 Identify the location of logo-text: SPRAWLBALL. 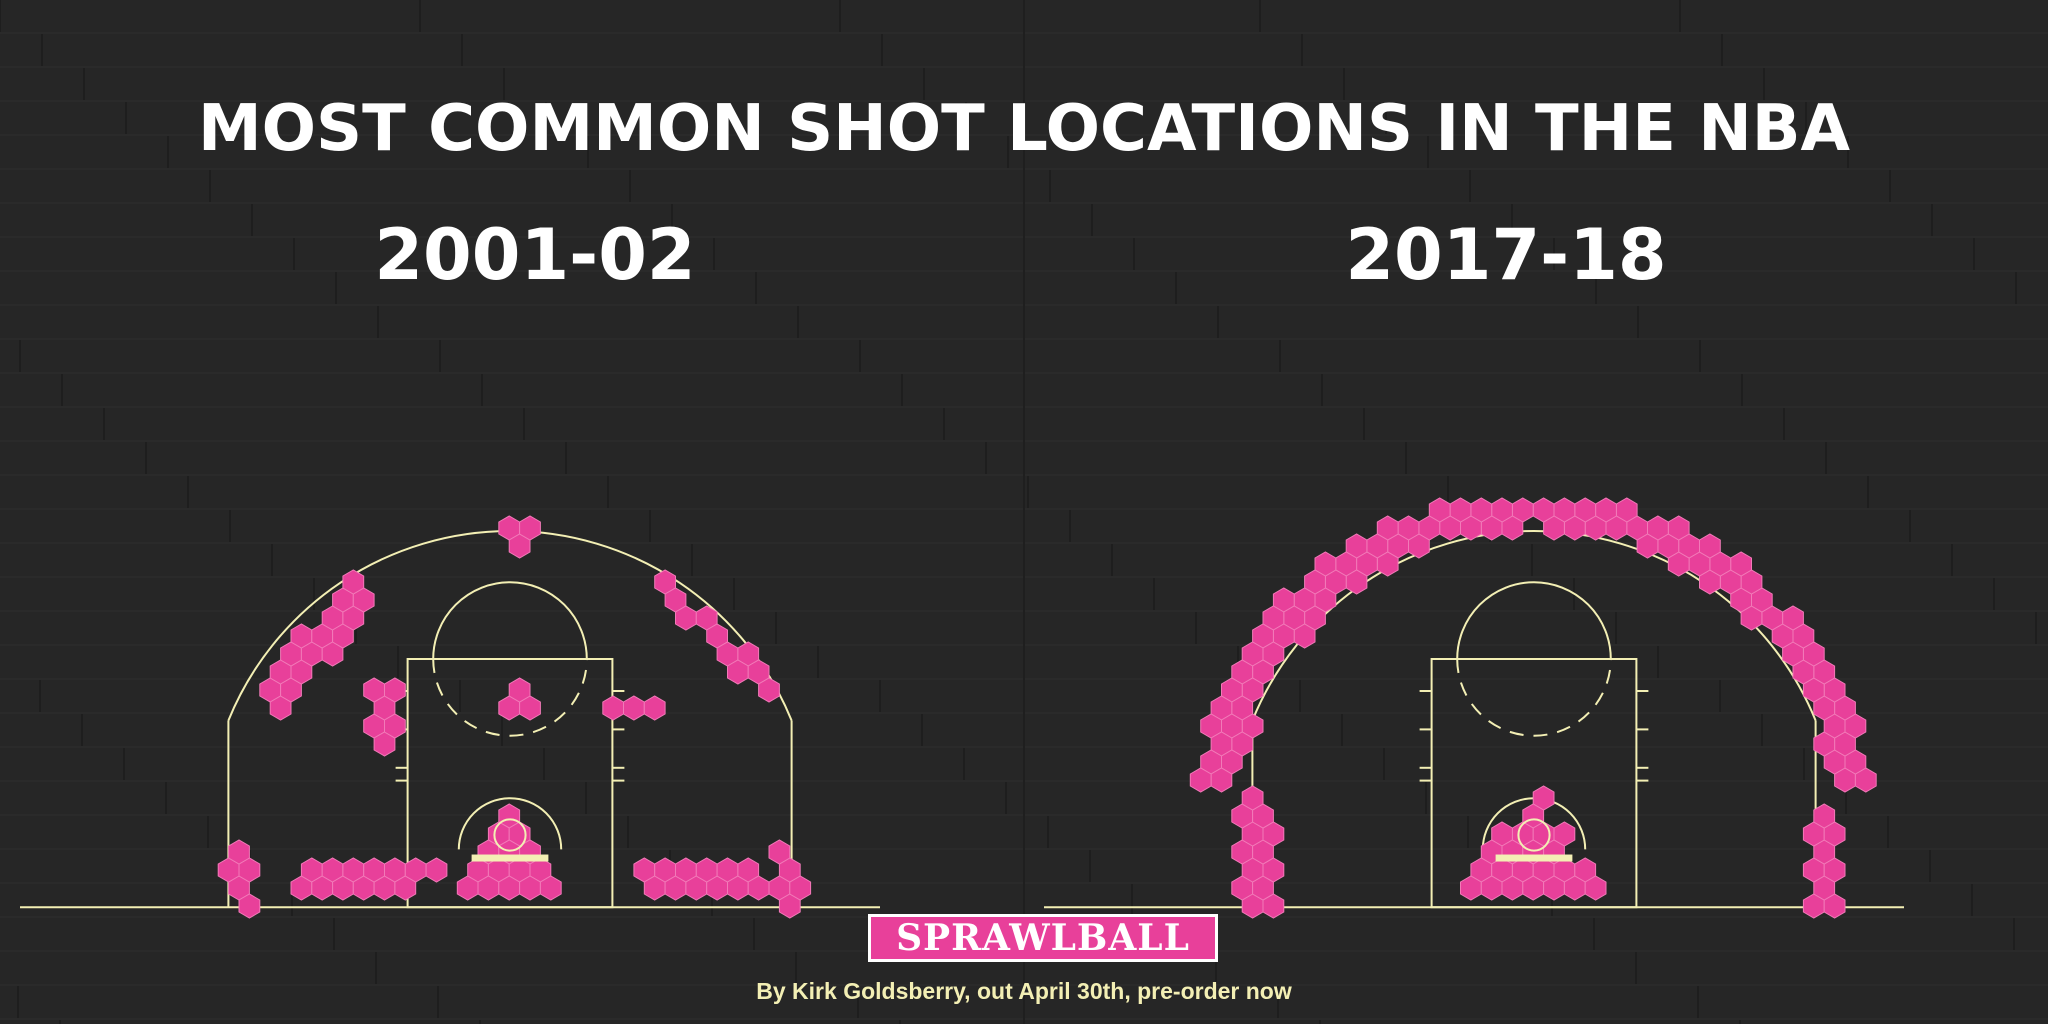
(1043, 938).